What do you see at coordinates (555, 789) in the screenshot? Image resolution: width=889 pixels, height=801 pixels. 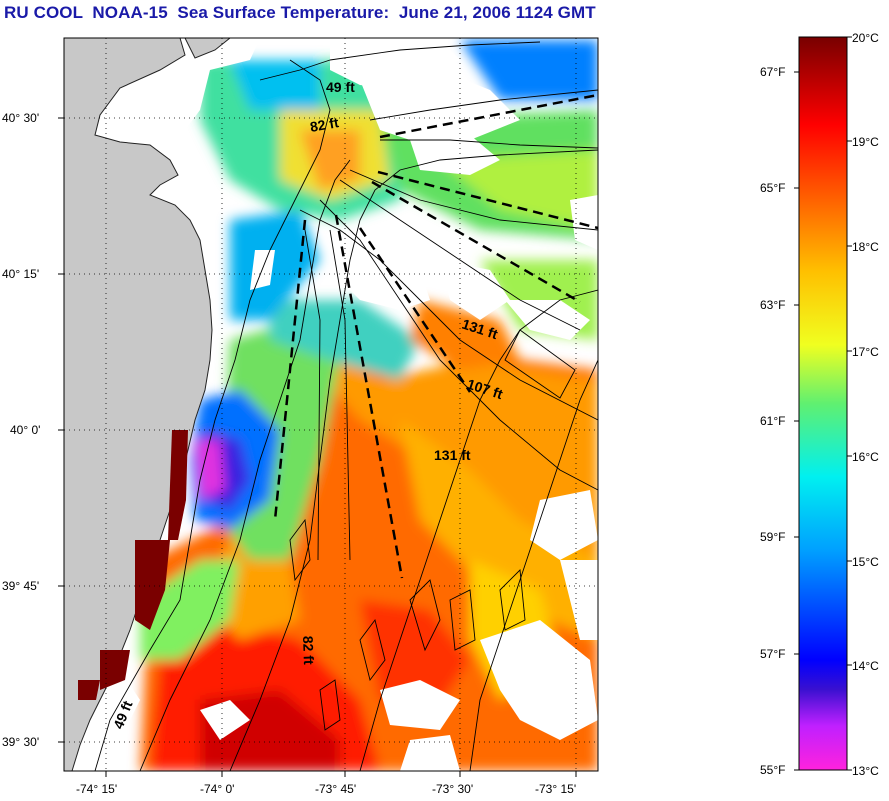 I see `lon-label: -73° 15'` at bounding box center [555, 789].